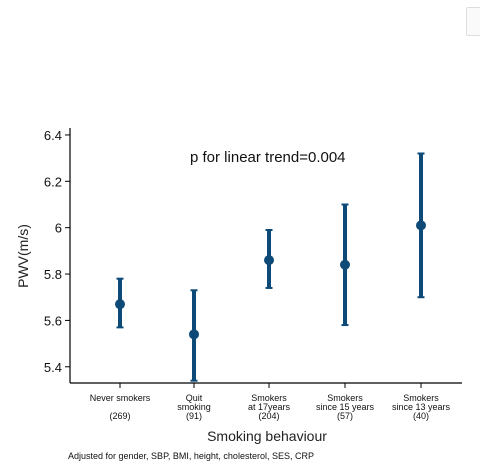 The height and width of the screenshot is (468, 480). What do you see at coordinates (194, 416) in the screenshot?
I see `x-tick-label: (91)` at bounding box center [194, 416].